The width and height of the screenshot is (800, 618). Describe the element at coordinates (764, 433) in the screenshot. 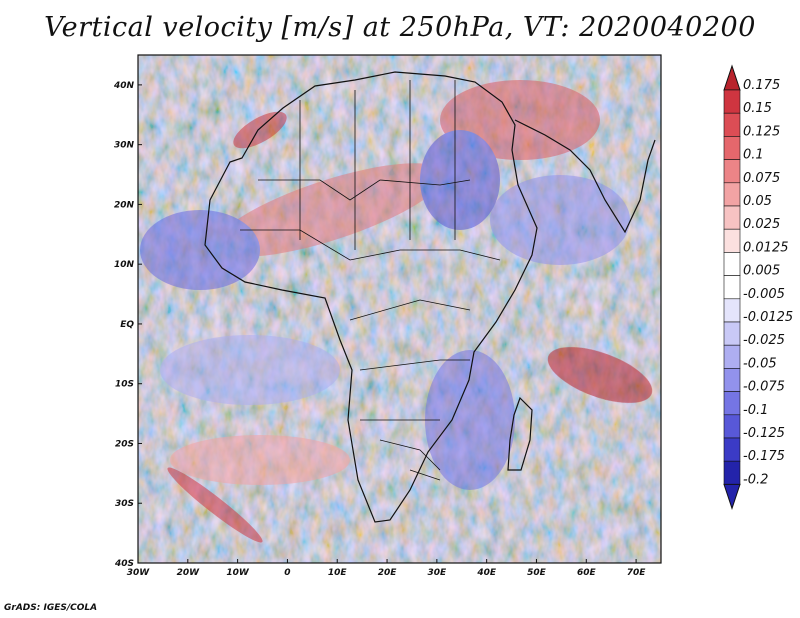

I see `colorbar-label: -0.125` at that location.